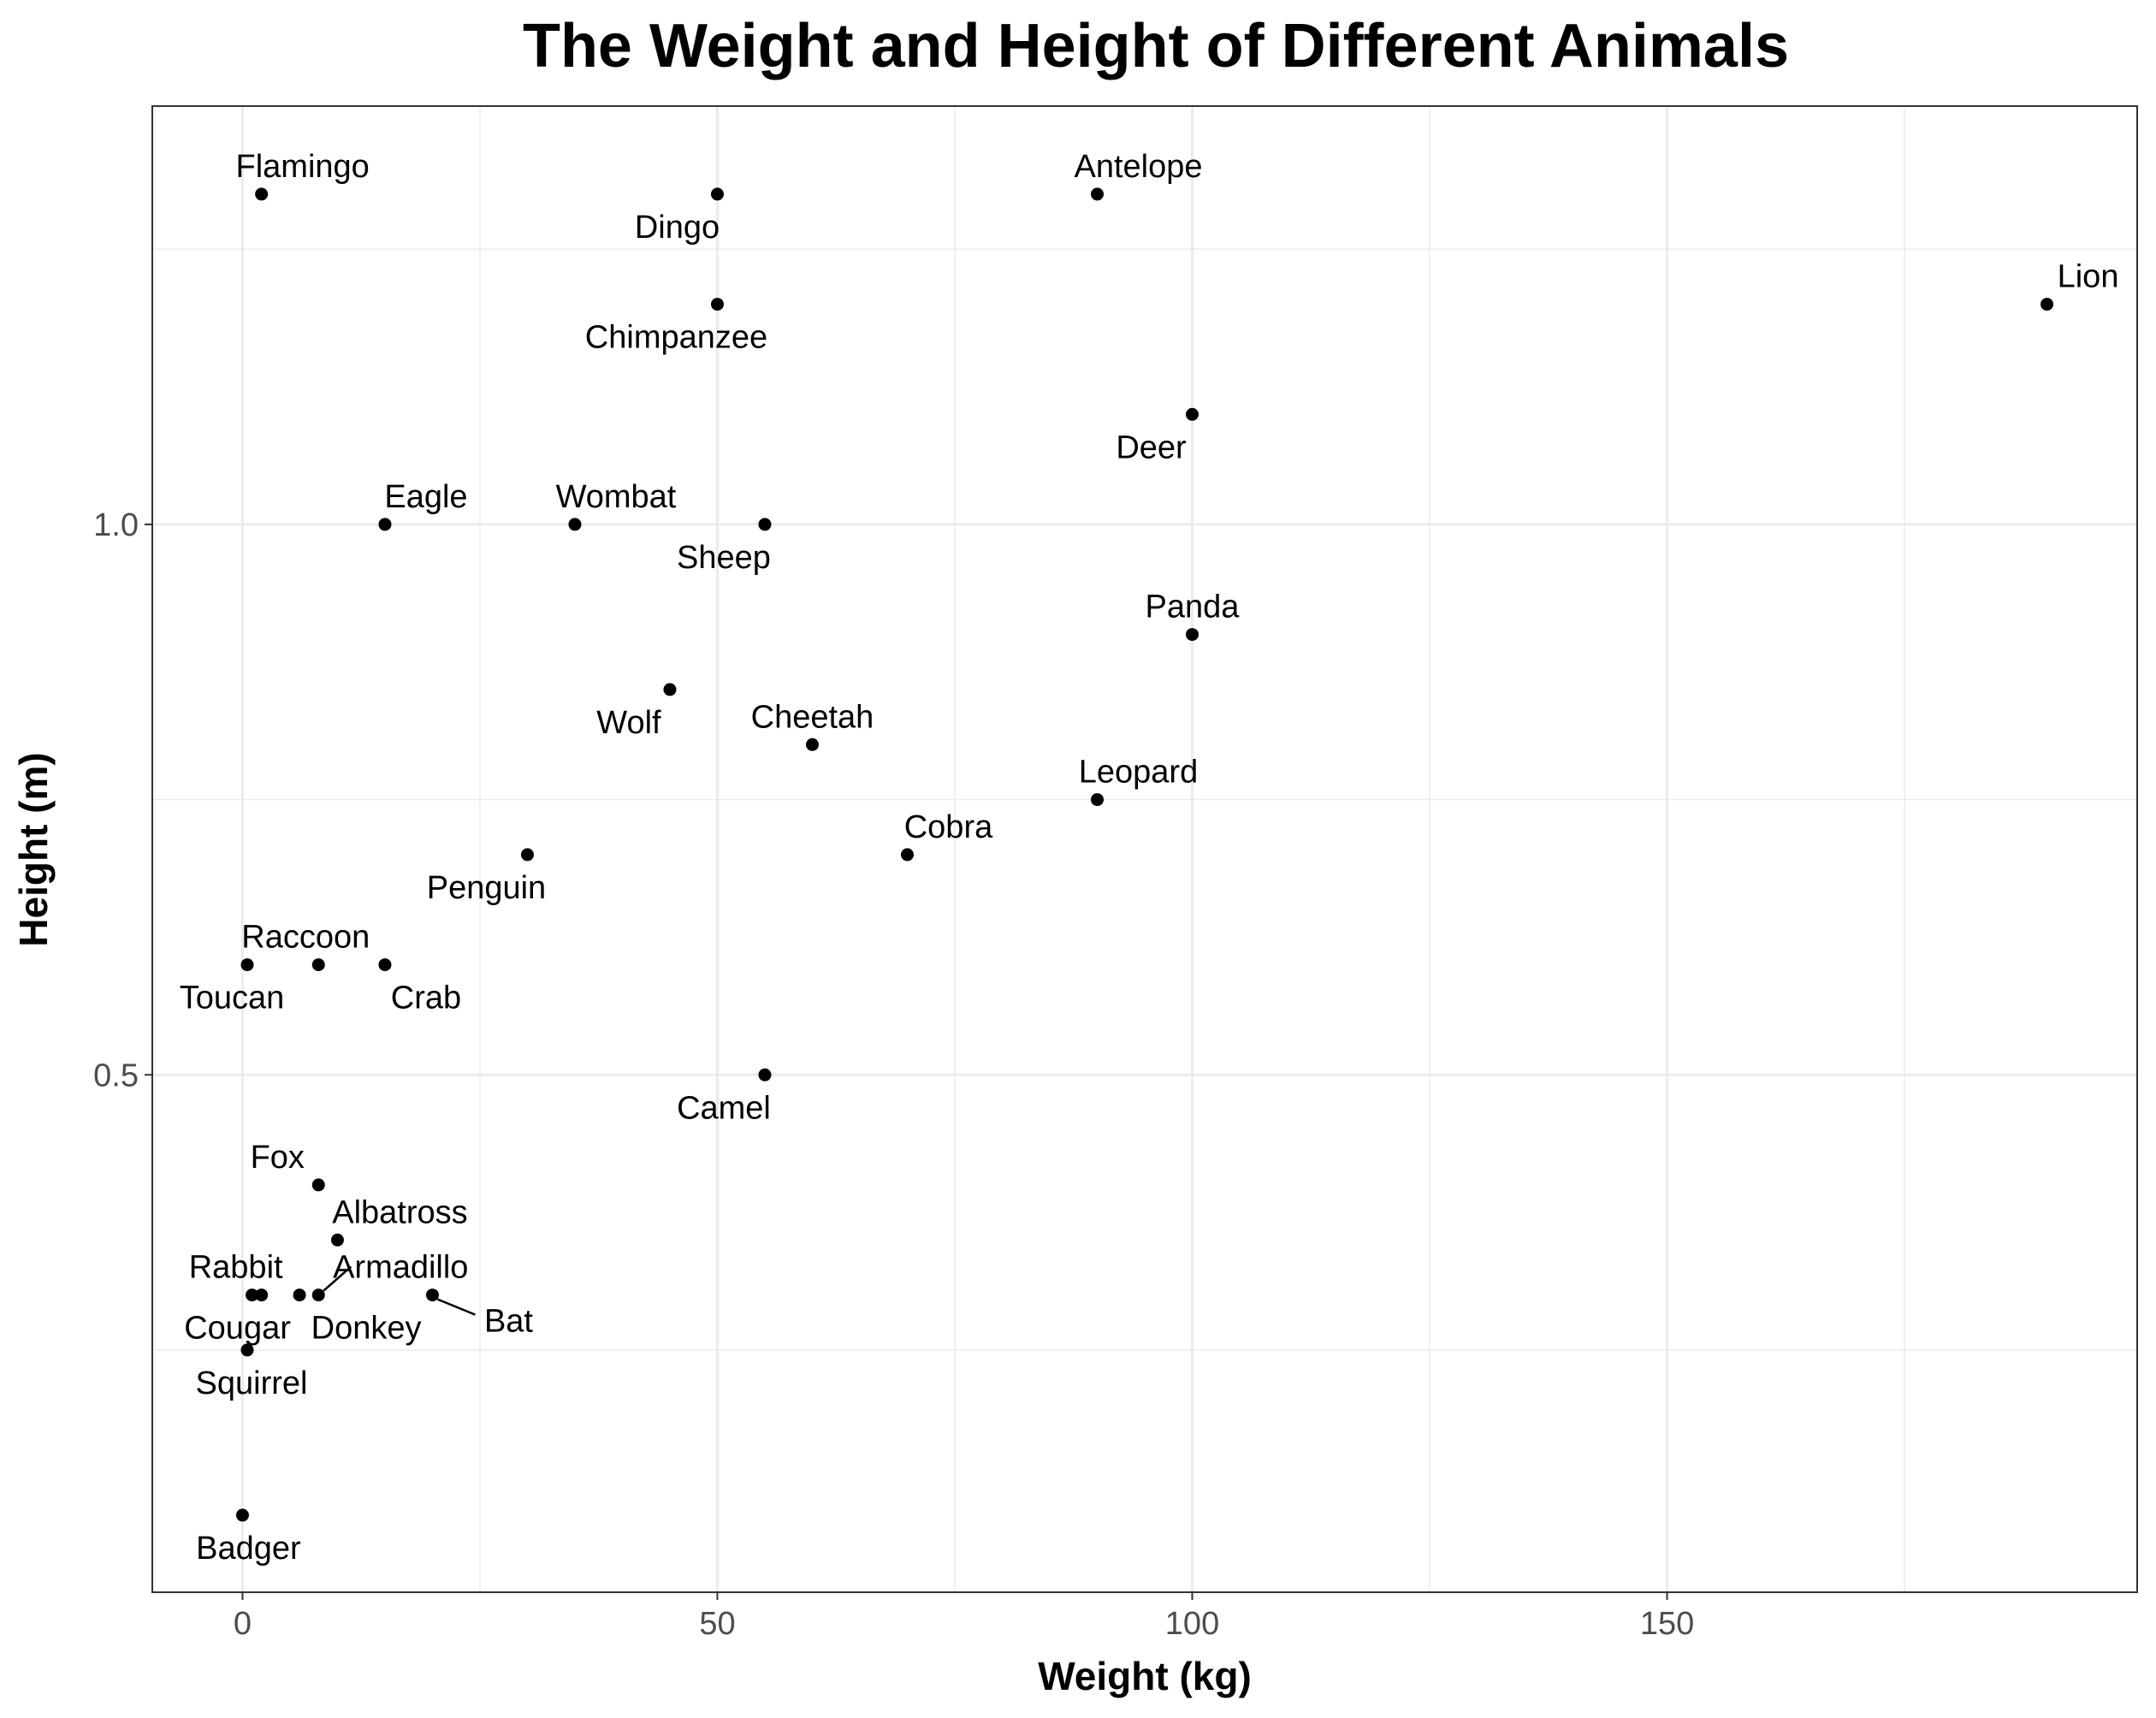  I want to click on point-label-camel: Camel, so click(724, 1108).